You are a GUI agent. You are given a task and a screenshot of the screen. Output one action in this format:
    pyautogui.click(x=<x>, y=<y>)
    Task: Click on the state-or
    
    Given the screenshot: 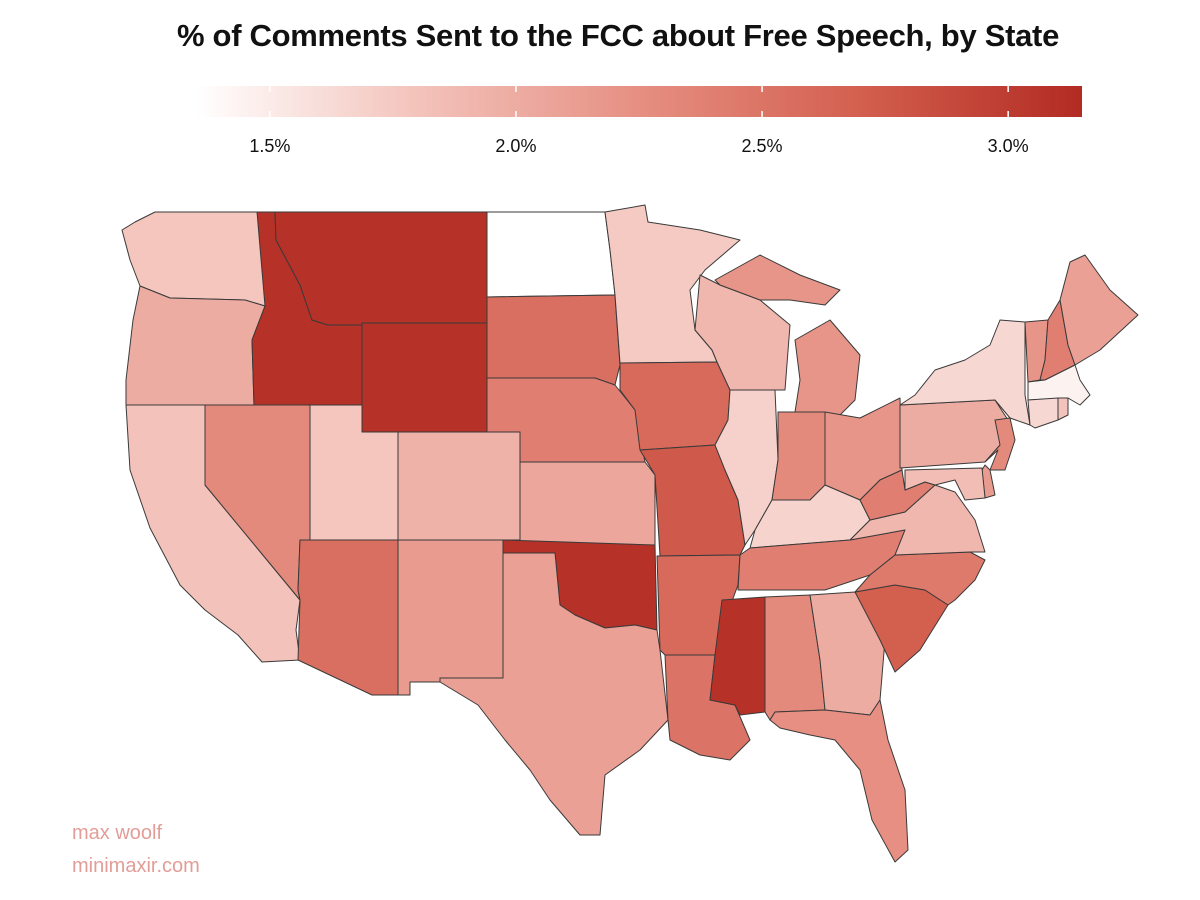 What is the action you would take?
    pyautogui.click(x=195, y=345)
    